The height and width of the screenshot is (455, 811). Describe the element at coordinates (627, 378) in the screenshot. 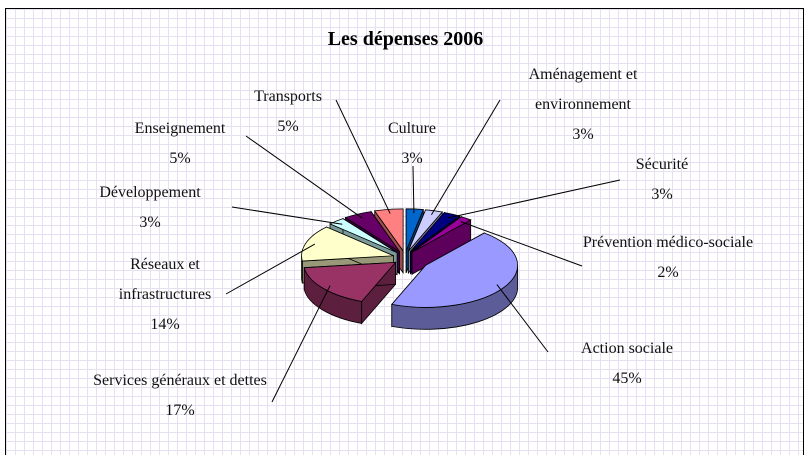

I see `value-label: 45%` at that location.